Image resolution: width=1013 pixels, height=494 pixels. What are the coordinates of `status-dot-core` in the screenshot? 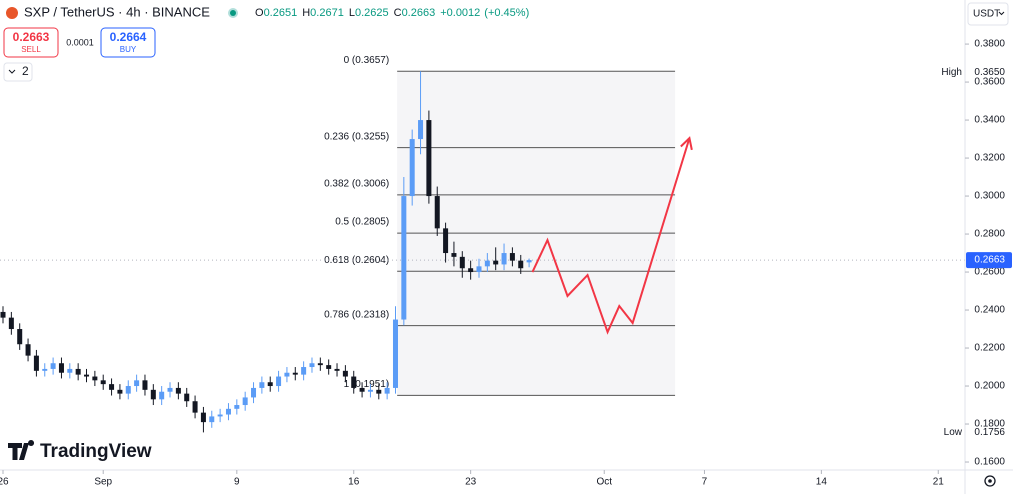 It's located at (233, 13).